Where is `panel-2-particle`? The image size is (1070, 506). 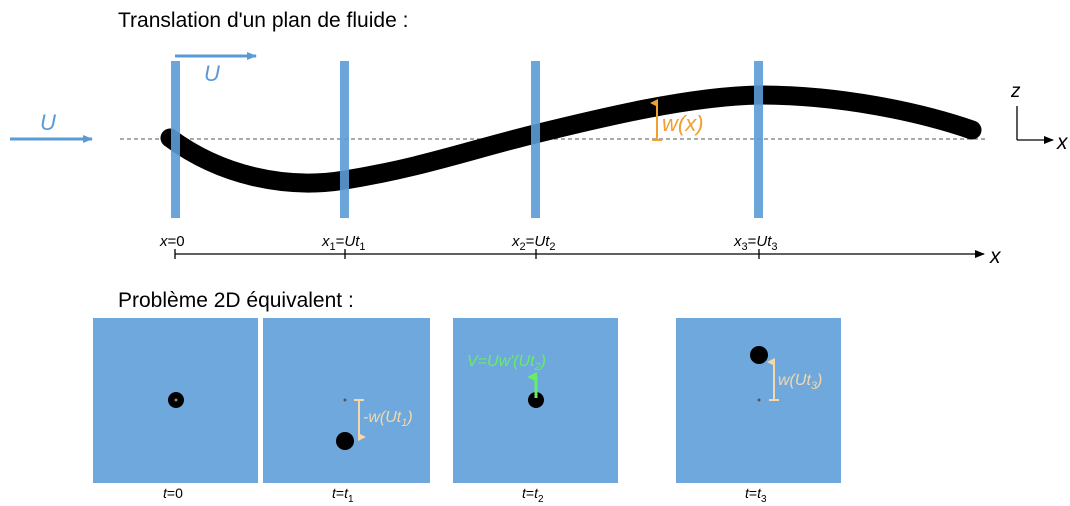
panel-2-particle is located at coordinates (536, 400).